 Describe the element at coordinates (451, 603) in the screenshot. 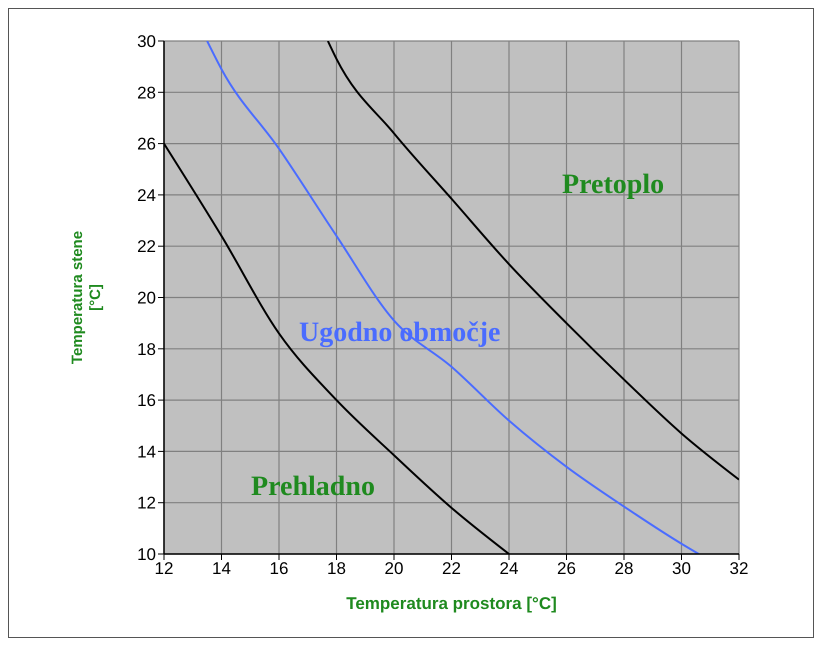

I see `x-axis-title: Temperatura prostora [°C]` at that location.